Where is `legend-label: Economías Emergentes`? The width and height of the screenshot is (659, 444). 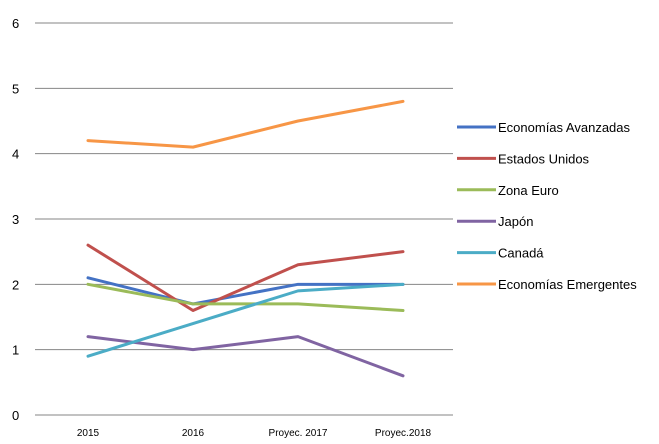
legend-label: Economías Emergentes is located at coordinates (567, 284).